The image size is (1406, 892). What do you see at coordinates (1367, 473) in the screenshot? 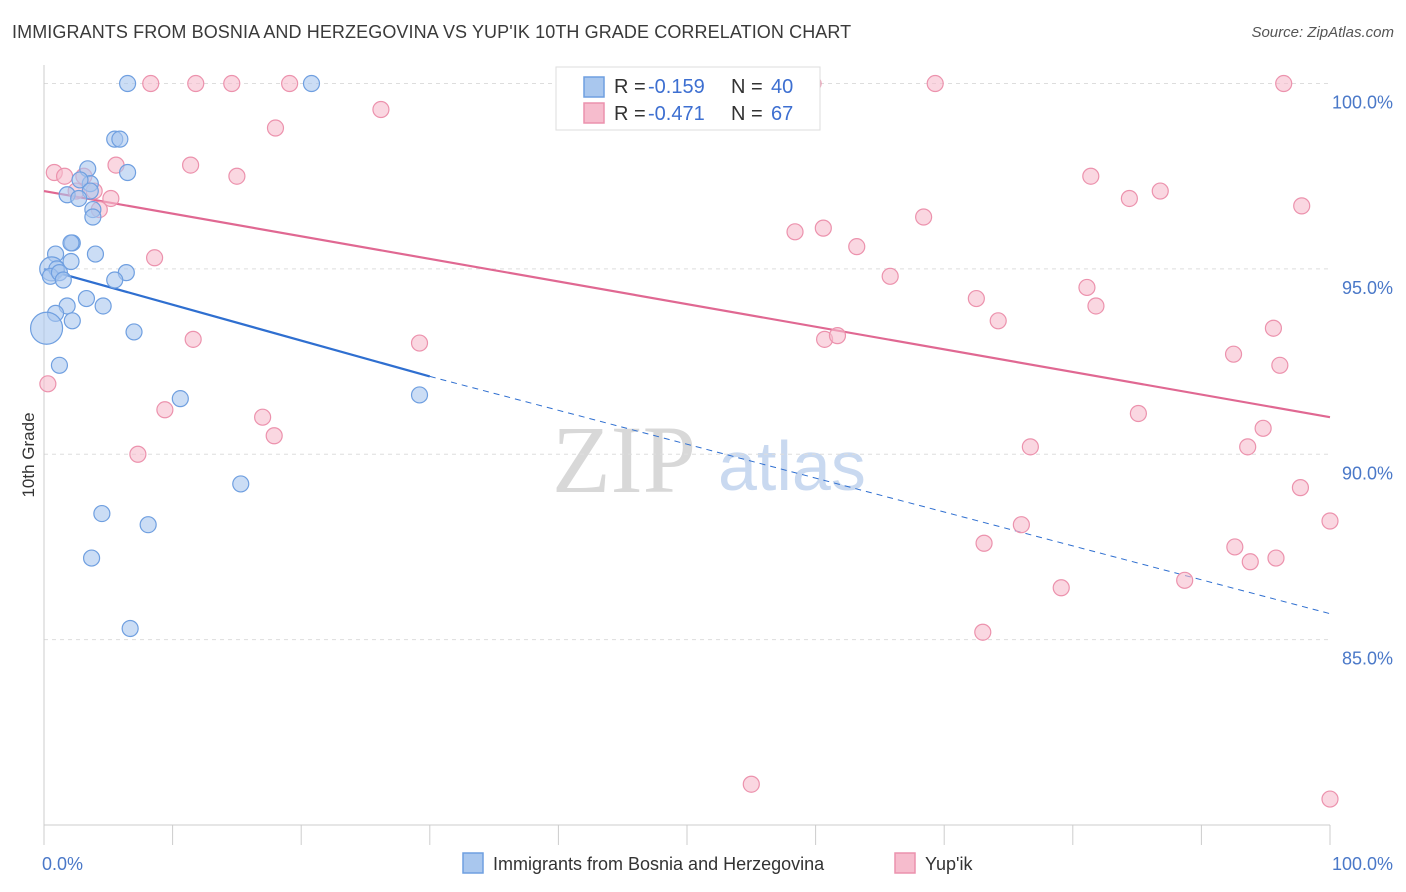
I see `y-tick-label: 90.0%` at bounding box center [1367, 473].